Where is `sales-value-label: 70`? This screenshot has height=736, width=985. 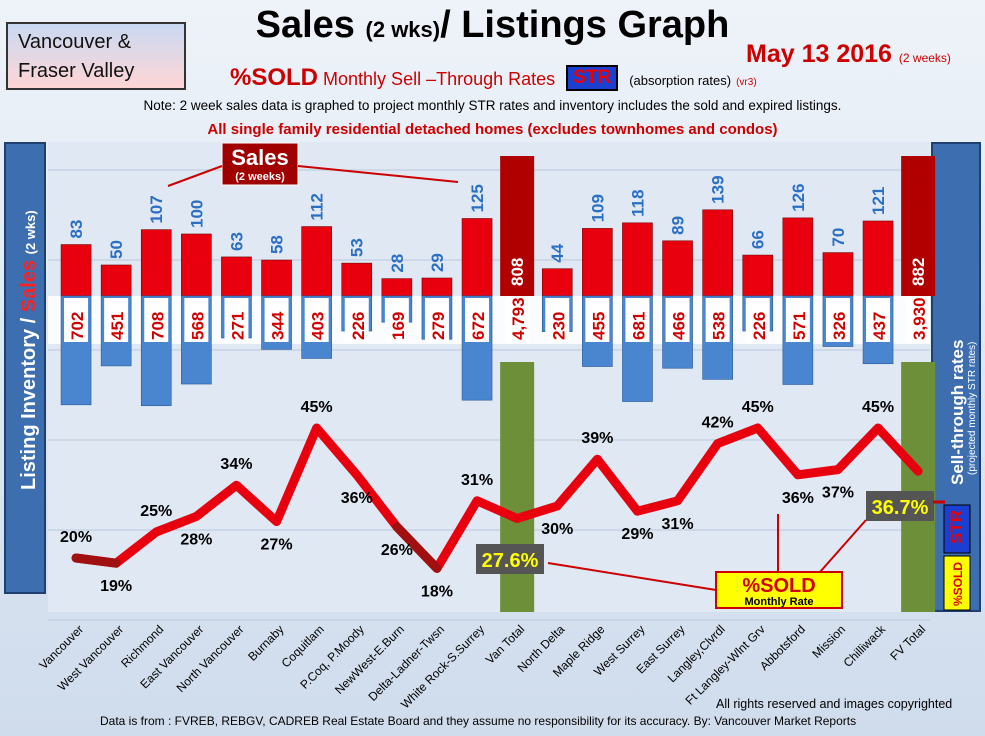 sales-value-label: 70 is located at coordinates (838, 237).